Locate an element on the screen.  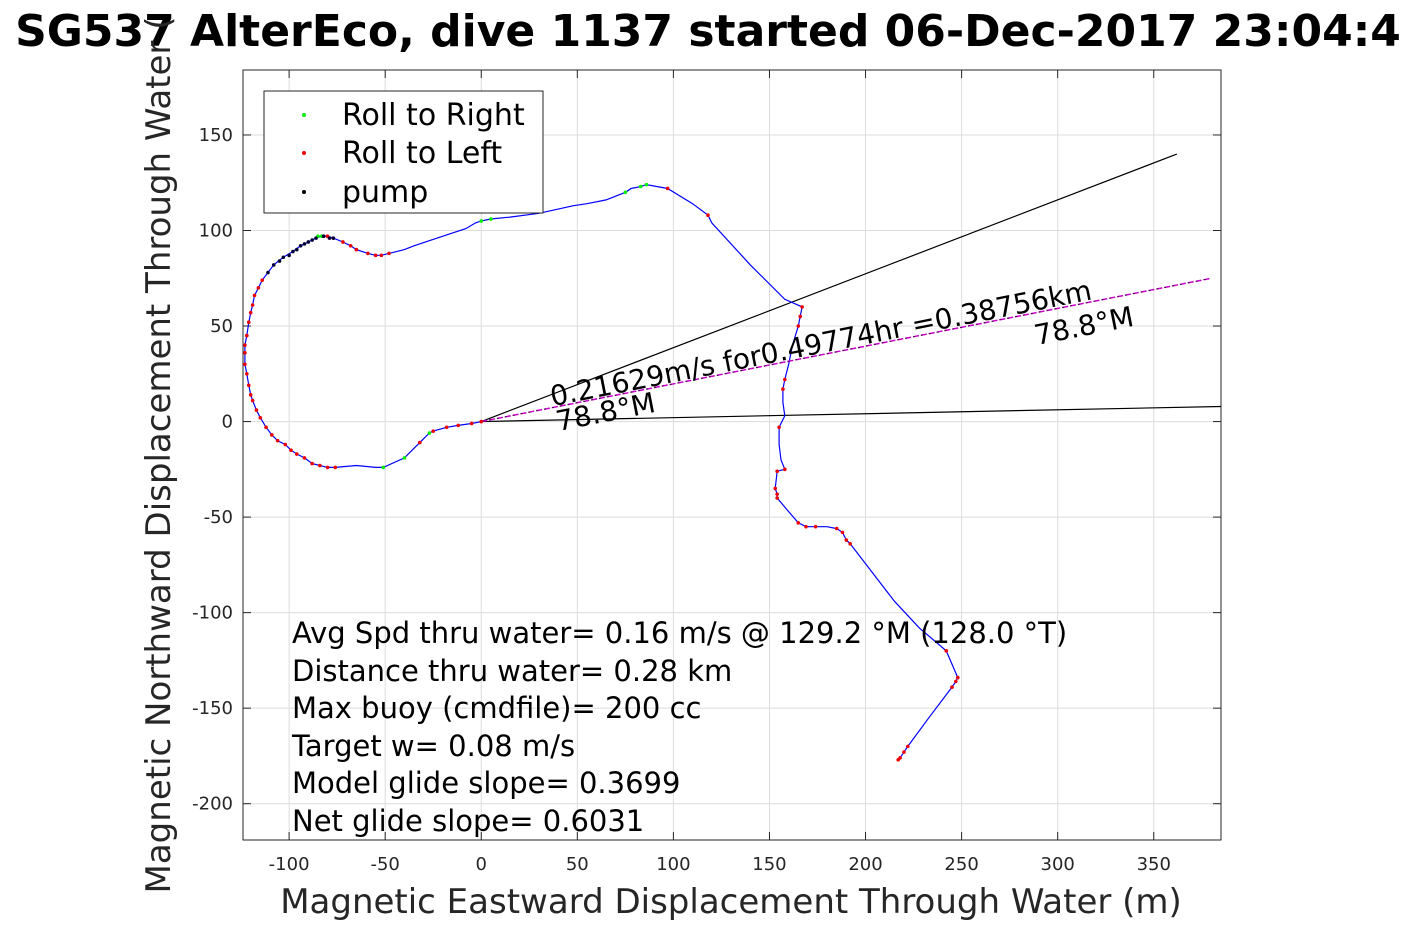
y-tick-label: -200 is located at coordinates (212, 804).